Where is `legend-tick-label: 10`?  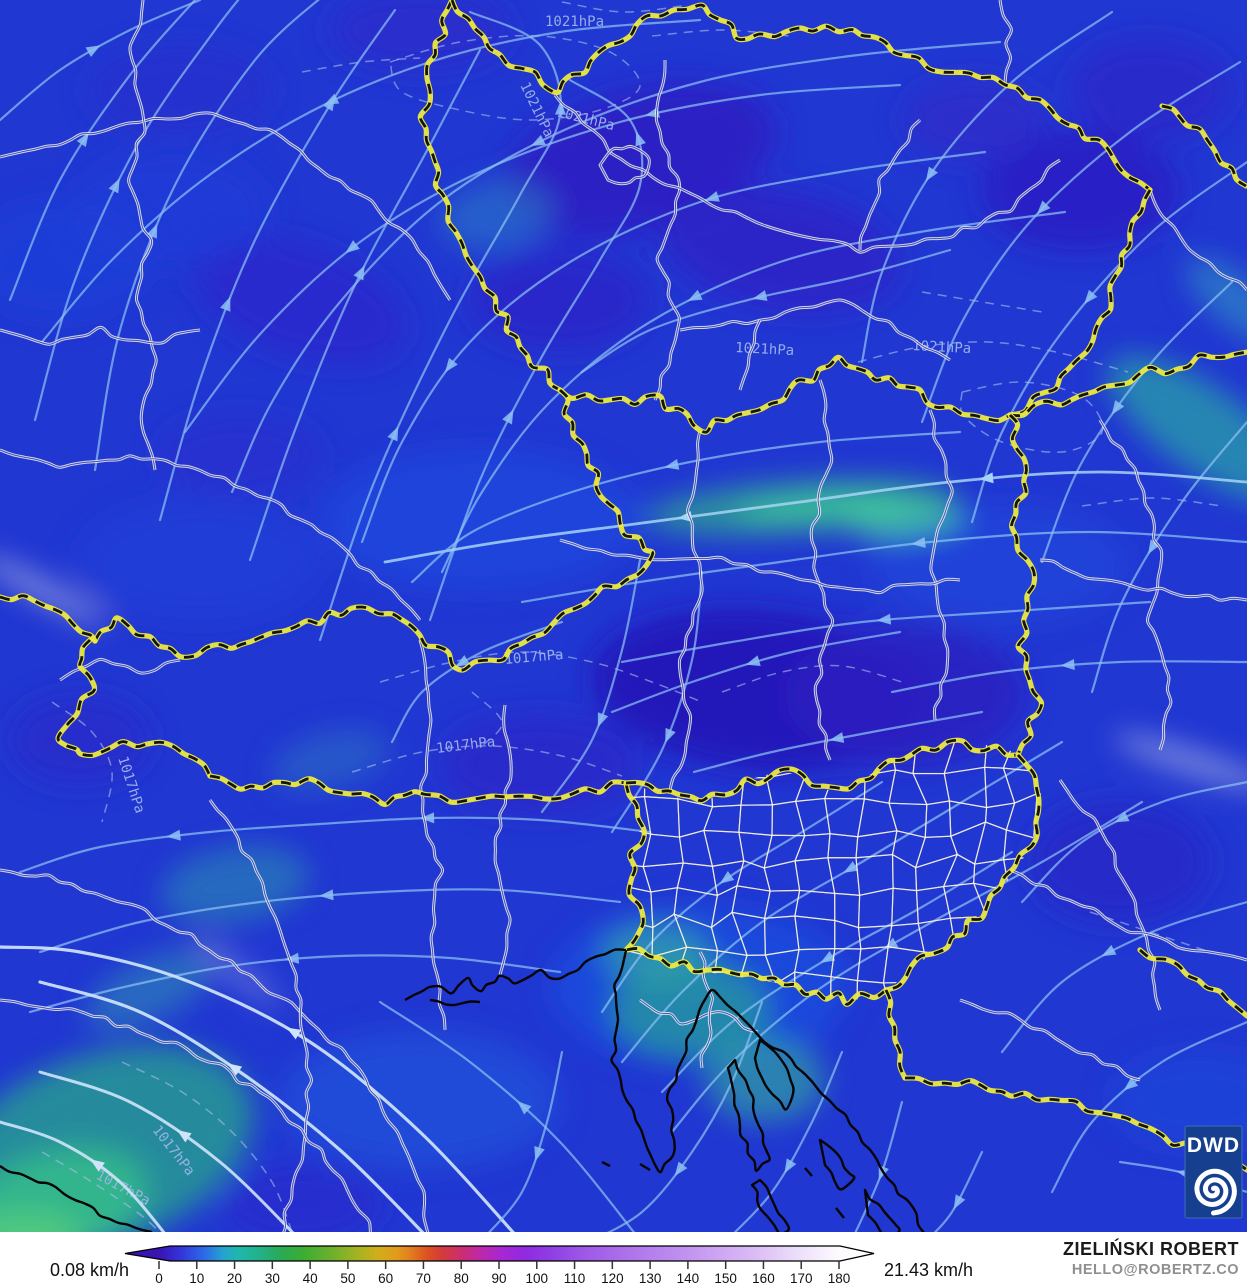
legend-tick-label: 10 is located at coordinates (196, 1278).